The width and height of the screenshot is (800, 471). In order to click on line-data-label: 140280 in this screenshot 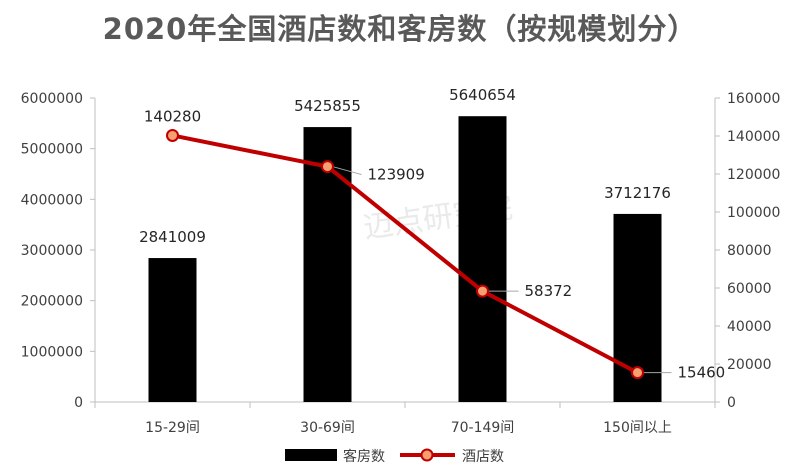, I will do `click(172, 116)`.